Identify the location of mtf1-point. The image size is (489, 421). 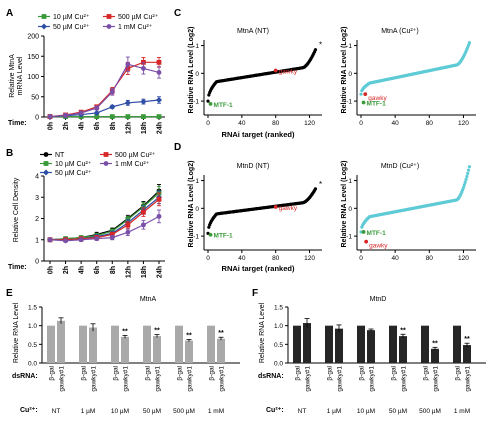
(210, 103).